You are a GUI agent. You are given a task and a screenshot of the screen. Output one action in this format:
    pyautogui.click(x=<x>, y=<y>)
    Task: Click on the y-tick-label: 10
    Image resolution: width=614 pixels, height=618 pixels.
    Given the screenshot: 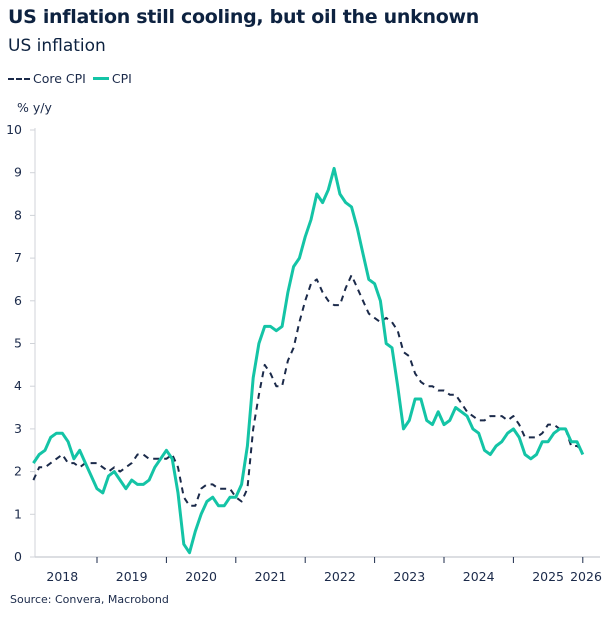 What is the action you would take?
    pyautogui.click(x=14, y=129)
    